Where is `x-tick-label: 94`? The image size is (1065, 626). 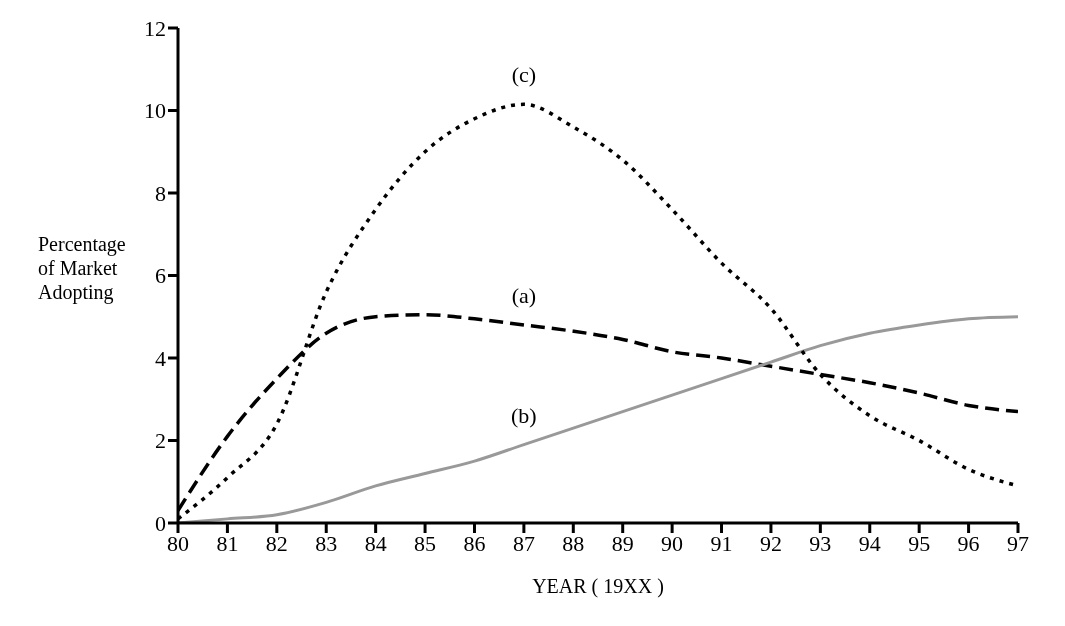
x-tick-label: 94 is located at coordinates (869, 543).